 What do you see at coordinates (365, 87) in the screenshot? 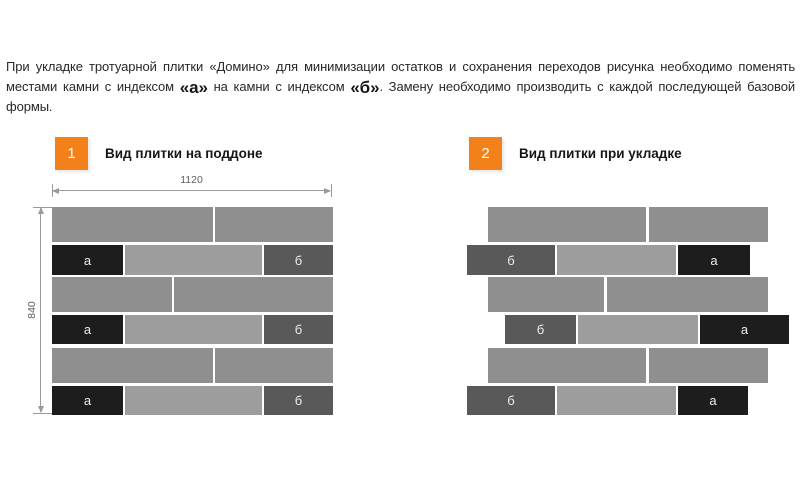
I see `intro-emphasis-index: «б»` at bounding box center [365, 87].